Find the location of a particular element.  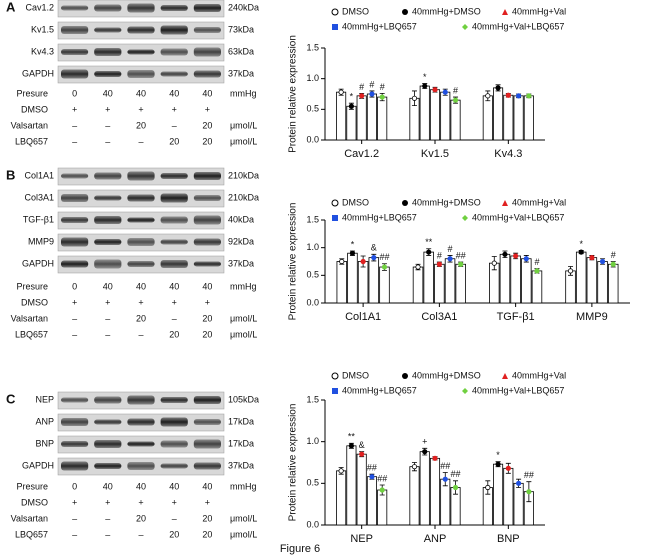

condition-label: Presure is located at coordinates (32, 486).